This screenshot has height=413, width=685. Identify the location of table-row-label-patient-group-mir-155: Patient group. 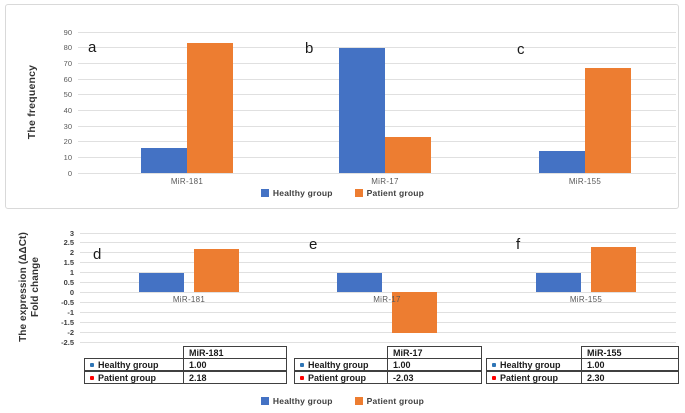
(534, 377).